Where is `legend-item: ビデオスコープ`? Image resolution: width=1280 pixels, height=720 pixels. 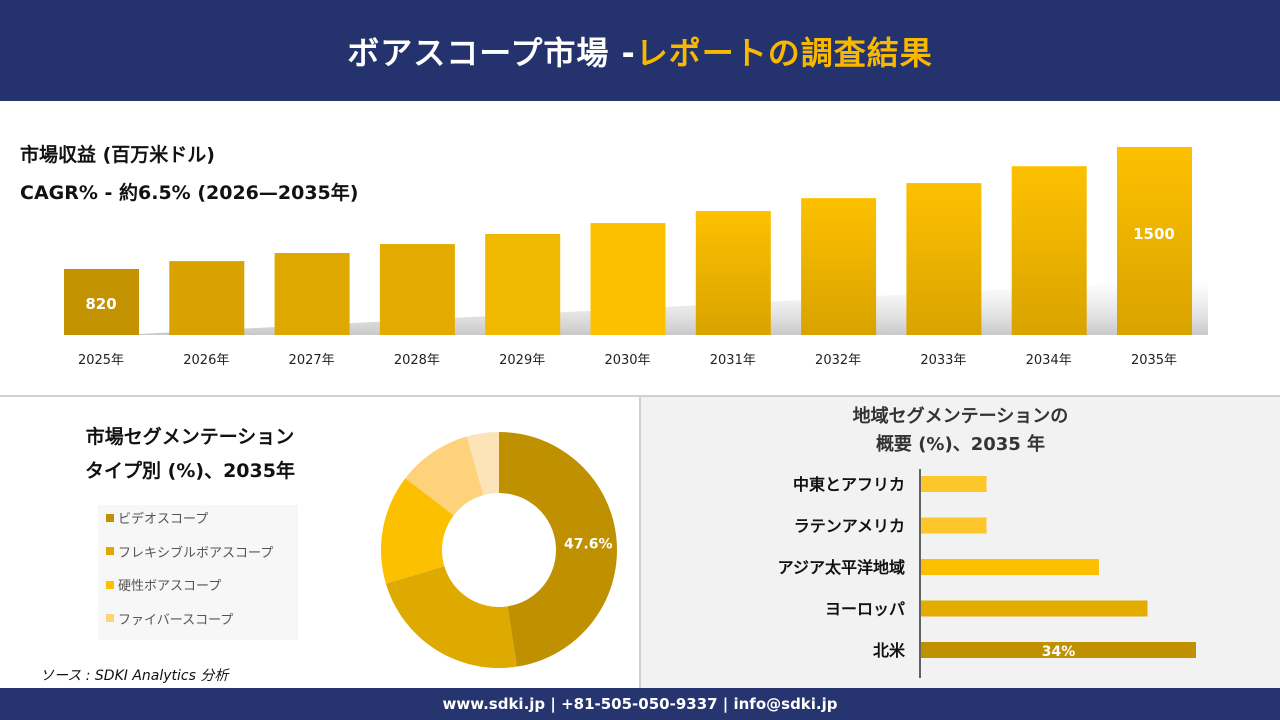
legend-item: ビデオスコープ is located at coordinates (157, 517).